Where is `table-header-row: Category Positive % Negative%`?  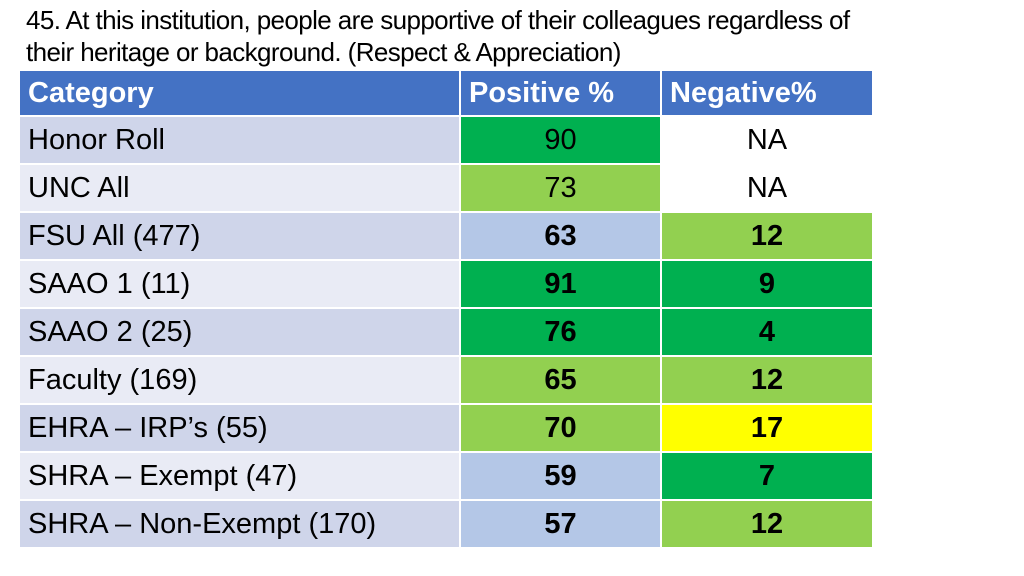 table-header-row: Category Positive % Negative% is located at coordinates (446, 93).